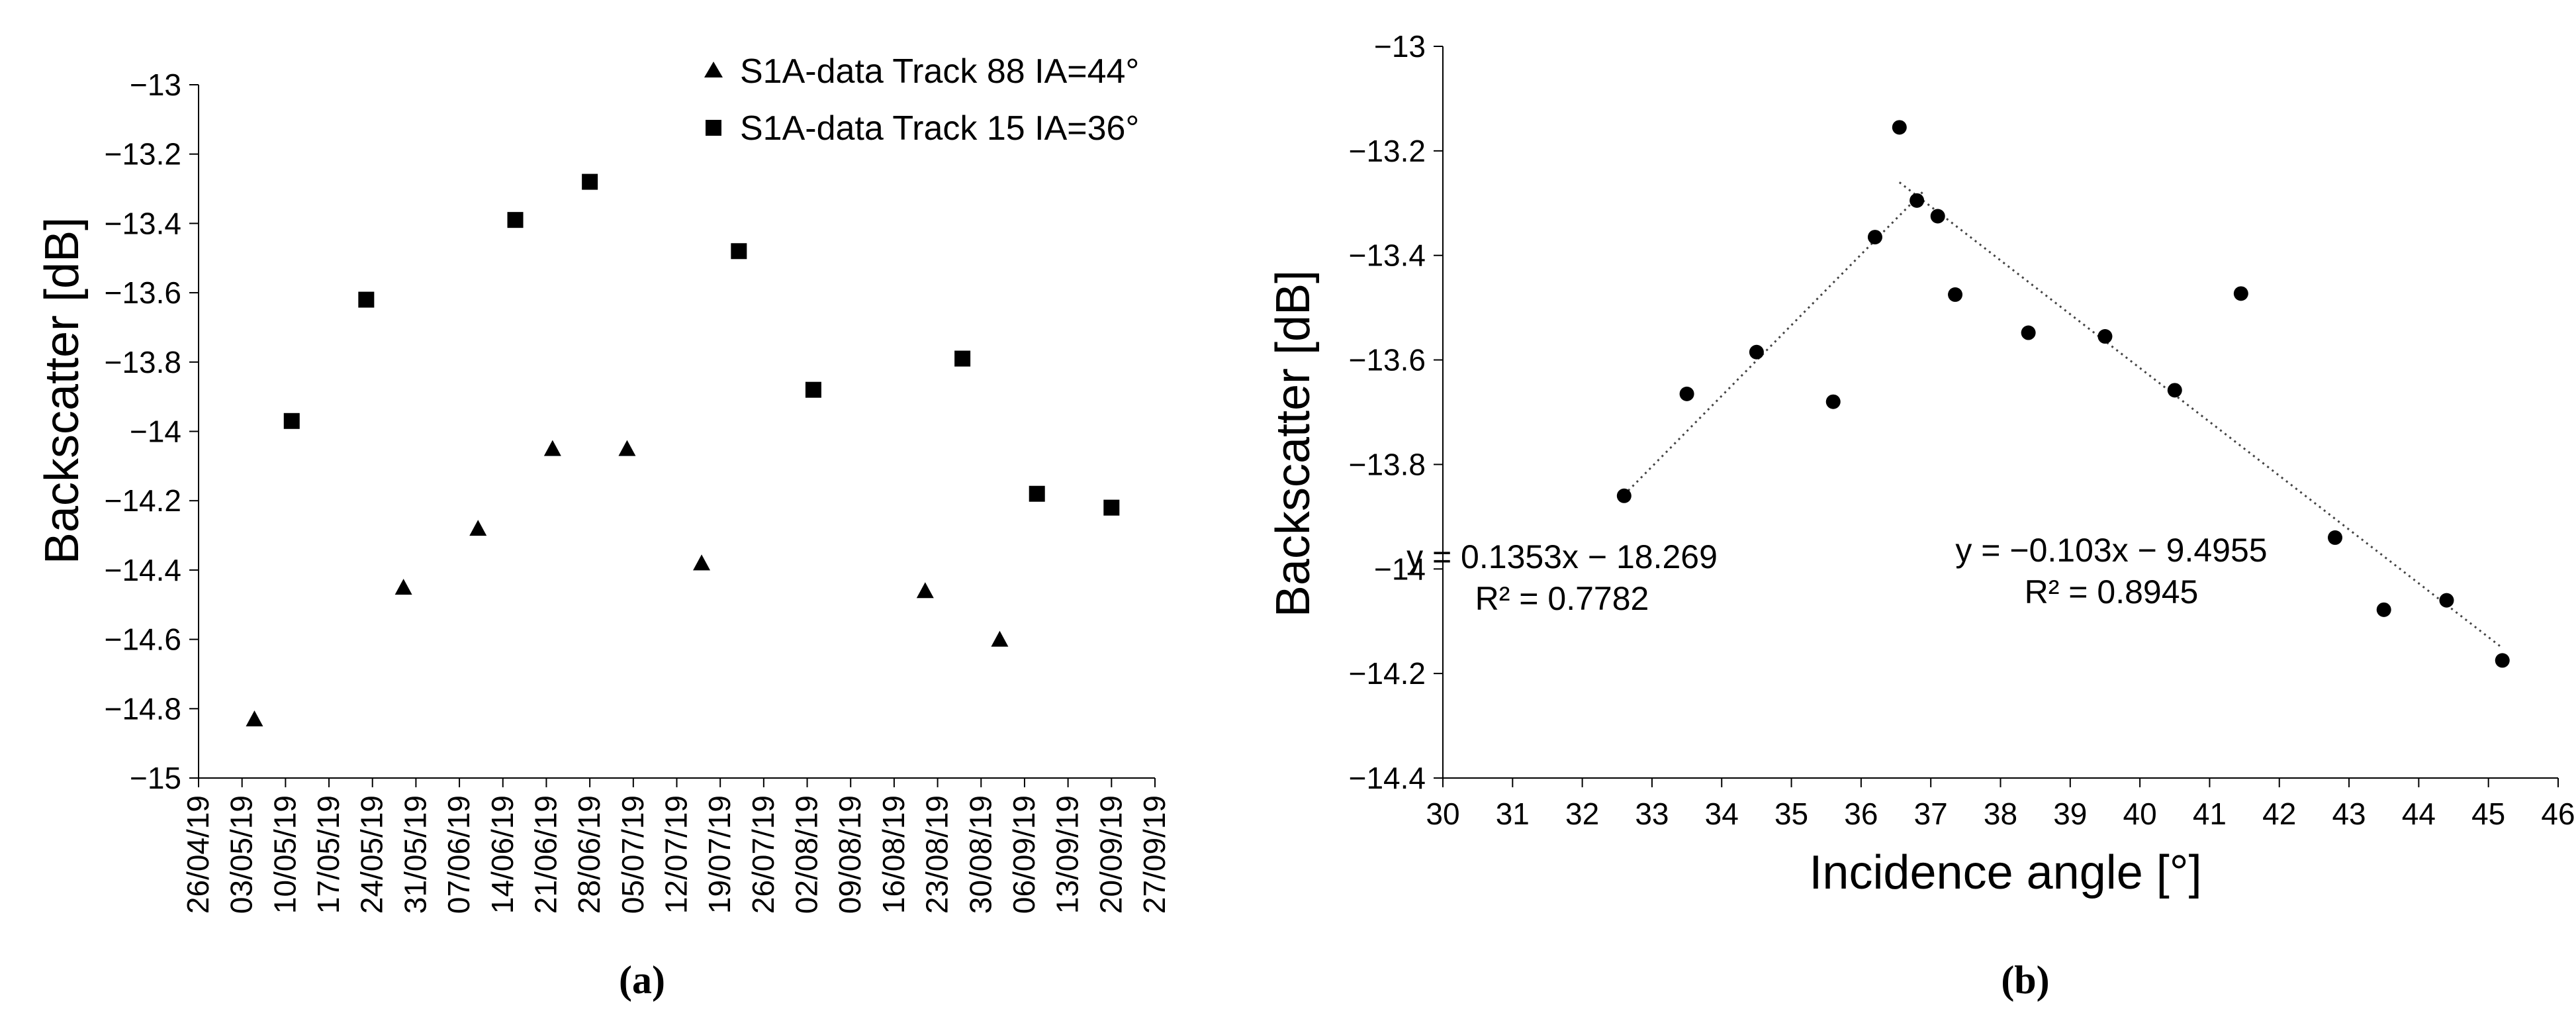 This screenshot has width=2576, height=1025. What do you see at coordinates (850, 854) in the screenshot?
I see `x-tick-label: 09/08/19` at bounding box center [850, 854].